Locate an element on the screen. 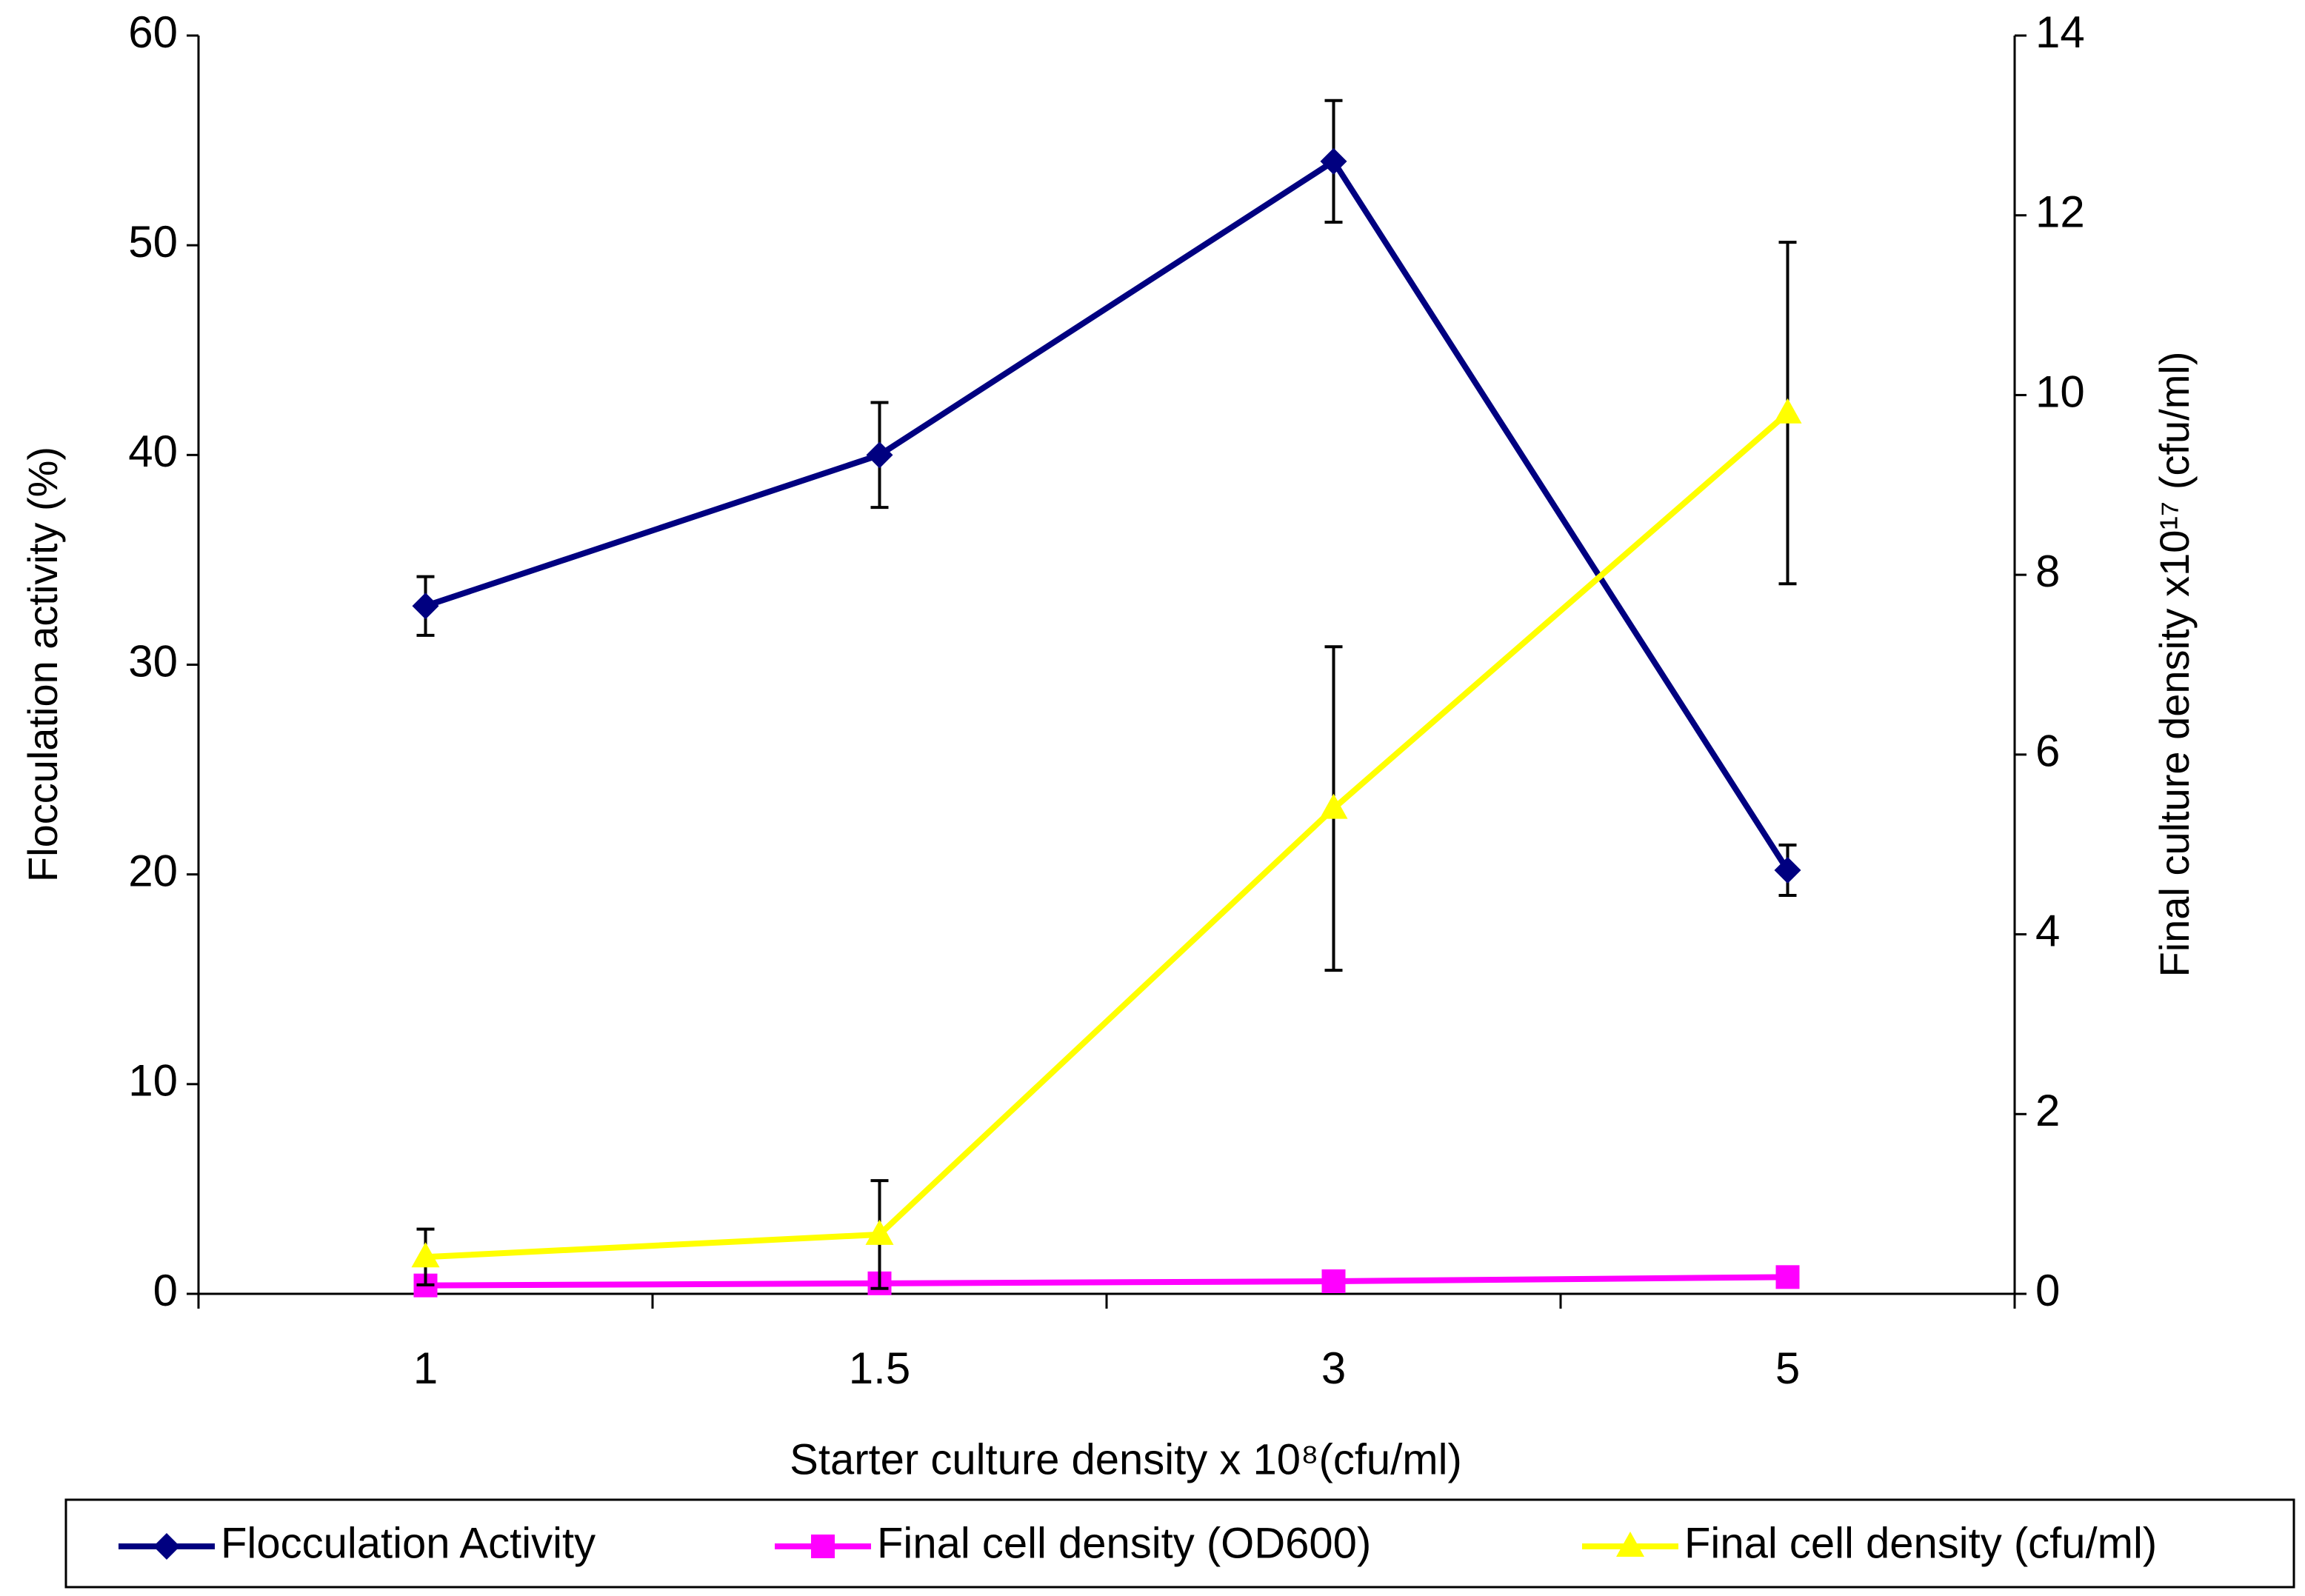  y2-tick-label: 0 is located at coordinates (2047, 1290).